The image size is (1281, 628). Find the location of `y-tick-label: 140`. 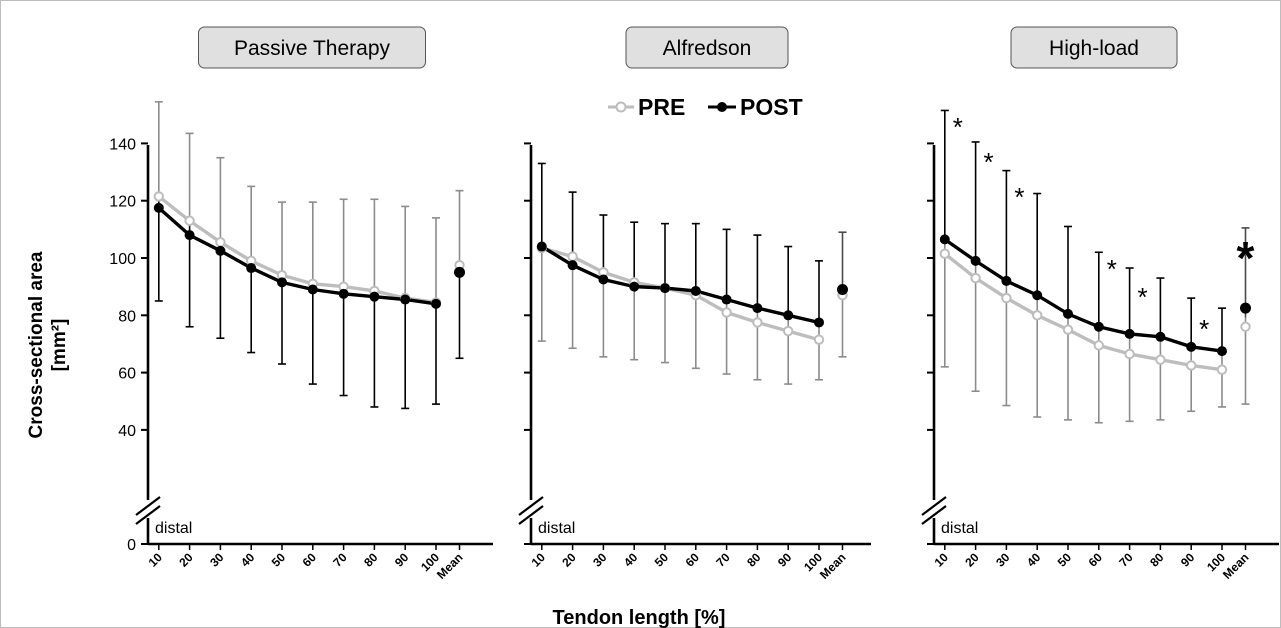

y-tick-label: 140 is located at coordinates (122, 144).